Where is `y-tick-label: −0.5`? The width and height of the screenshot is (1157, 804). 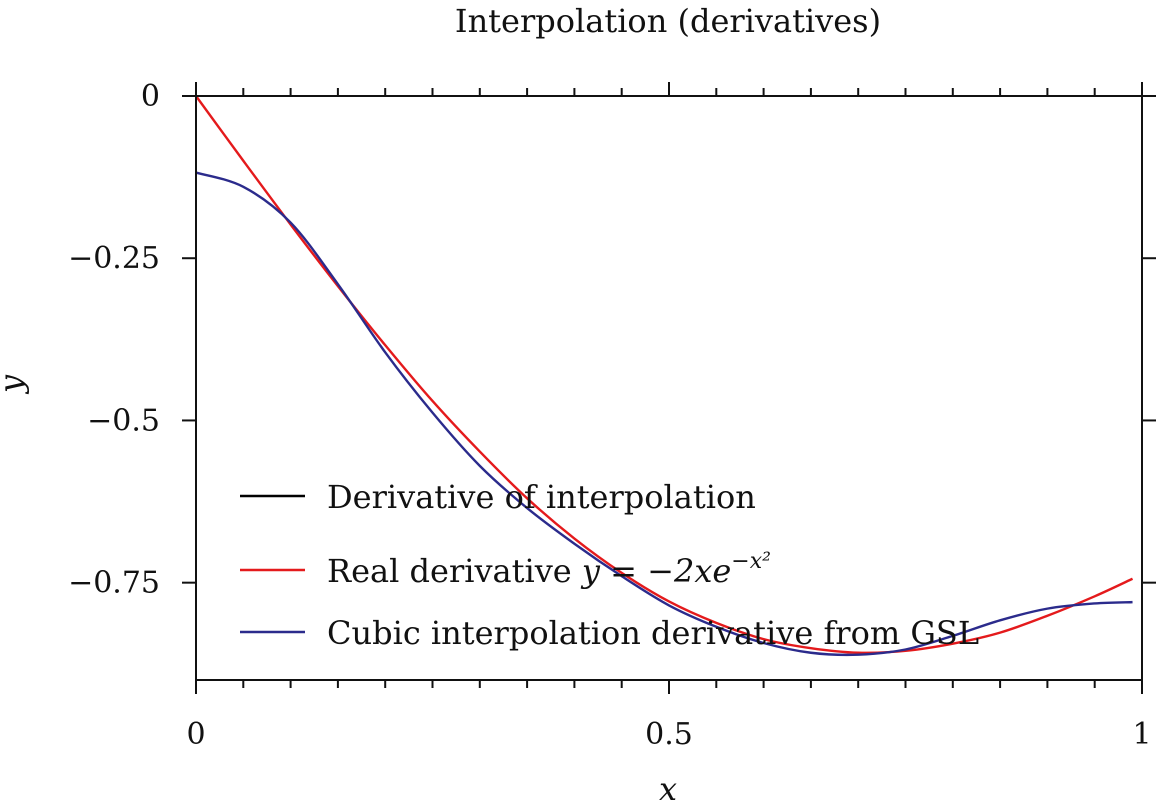 y-tick-label: −0.5 is located at coordinates (123, 420).